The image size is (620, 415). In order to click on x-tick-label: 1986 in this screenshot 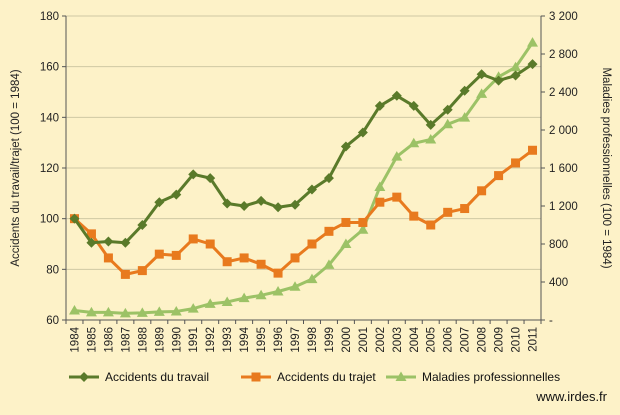, I will do `click(109, 340)`.